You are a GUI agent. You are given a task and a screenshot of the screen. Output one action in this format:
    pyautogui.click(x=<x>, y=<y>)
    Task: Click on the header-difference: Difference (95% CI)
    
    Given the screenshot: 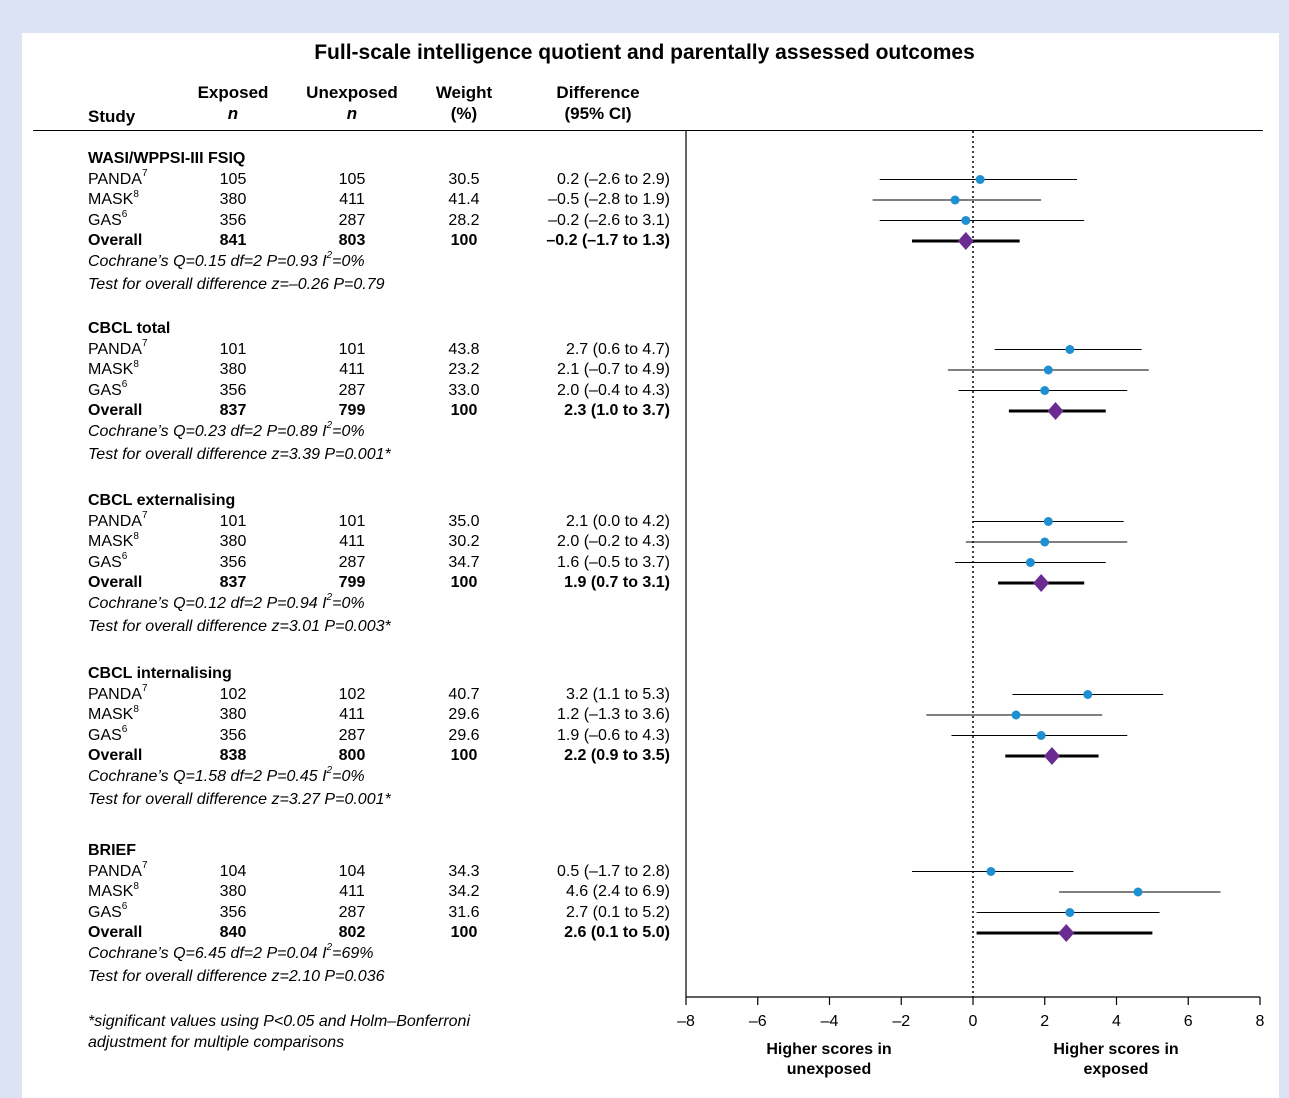 What is the action you would take?
    pyautogui.click(x=598, y=103)
    